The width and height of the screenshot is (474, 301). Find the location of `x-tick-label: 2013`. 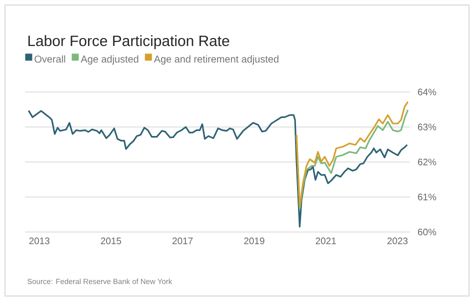

x-tick-label: 2013 is located at coordinates (39, 241).